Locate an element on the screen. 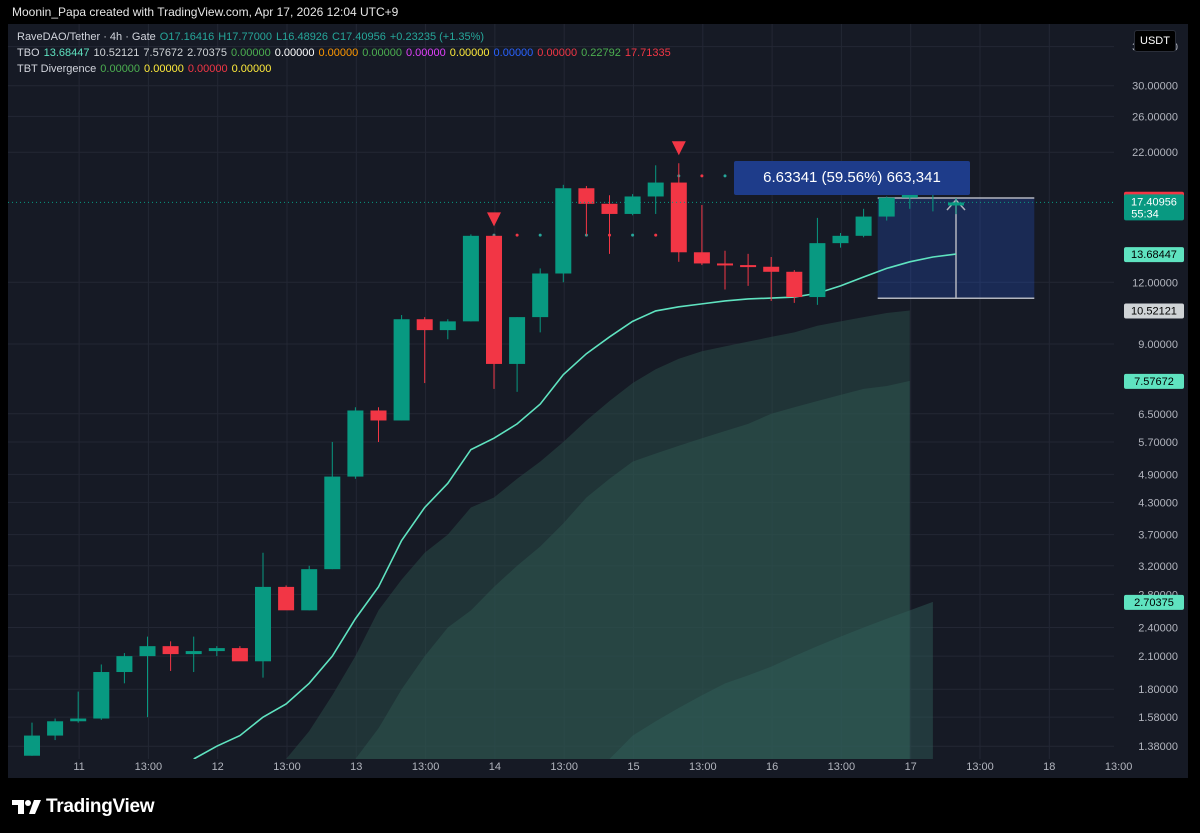 The height and width of the screenshot is (833, 1200). line1-value: C17.40956 is located at coordinates (359, 37).